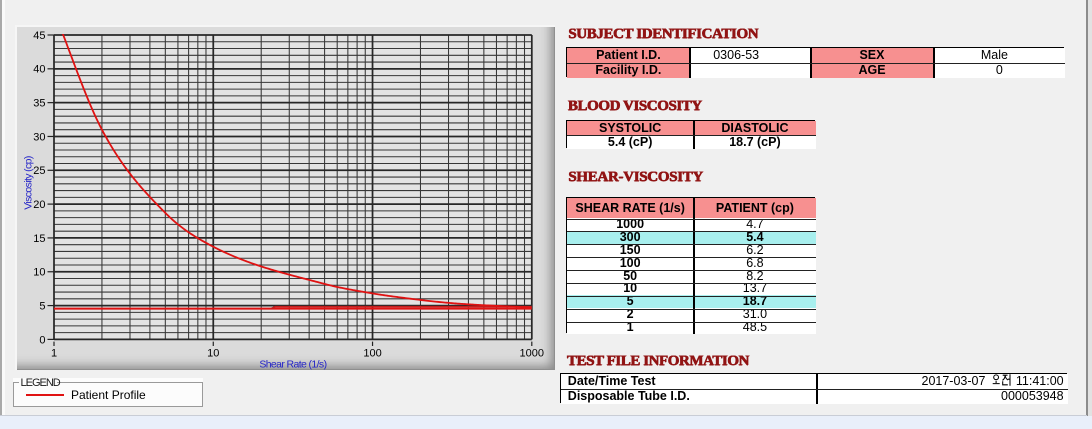 This screenshot has height=429, width=1092. What do you see at coordinates (39, 171) in the screenshot?
I see `svg-text: 25` at bounding box center [39, 171].